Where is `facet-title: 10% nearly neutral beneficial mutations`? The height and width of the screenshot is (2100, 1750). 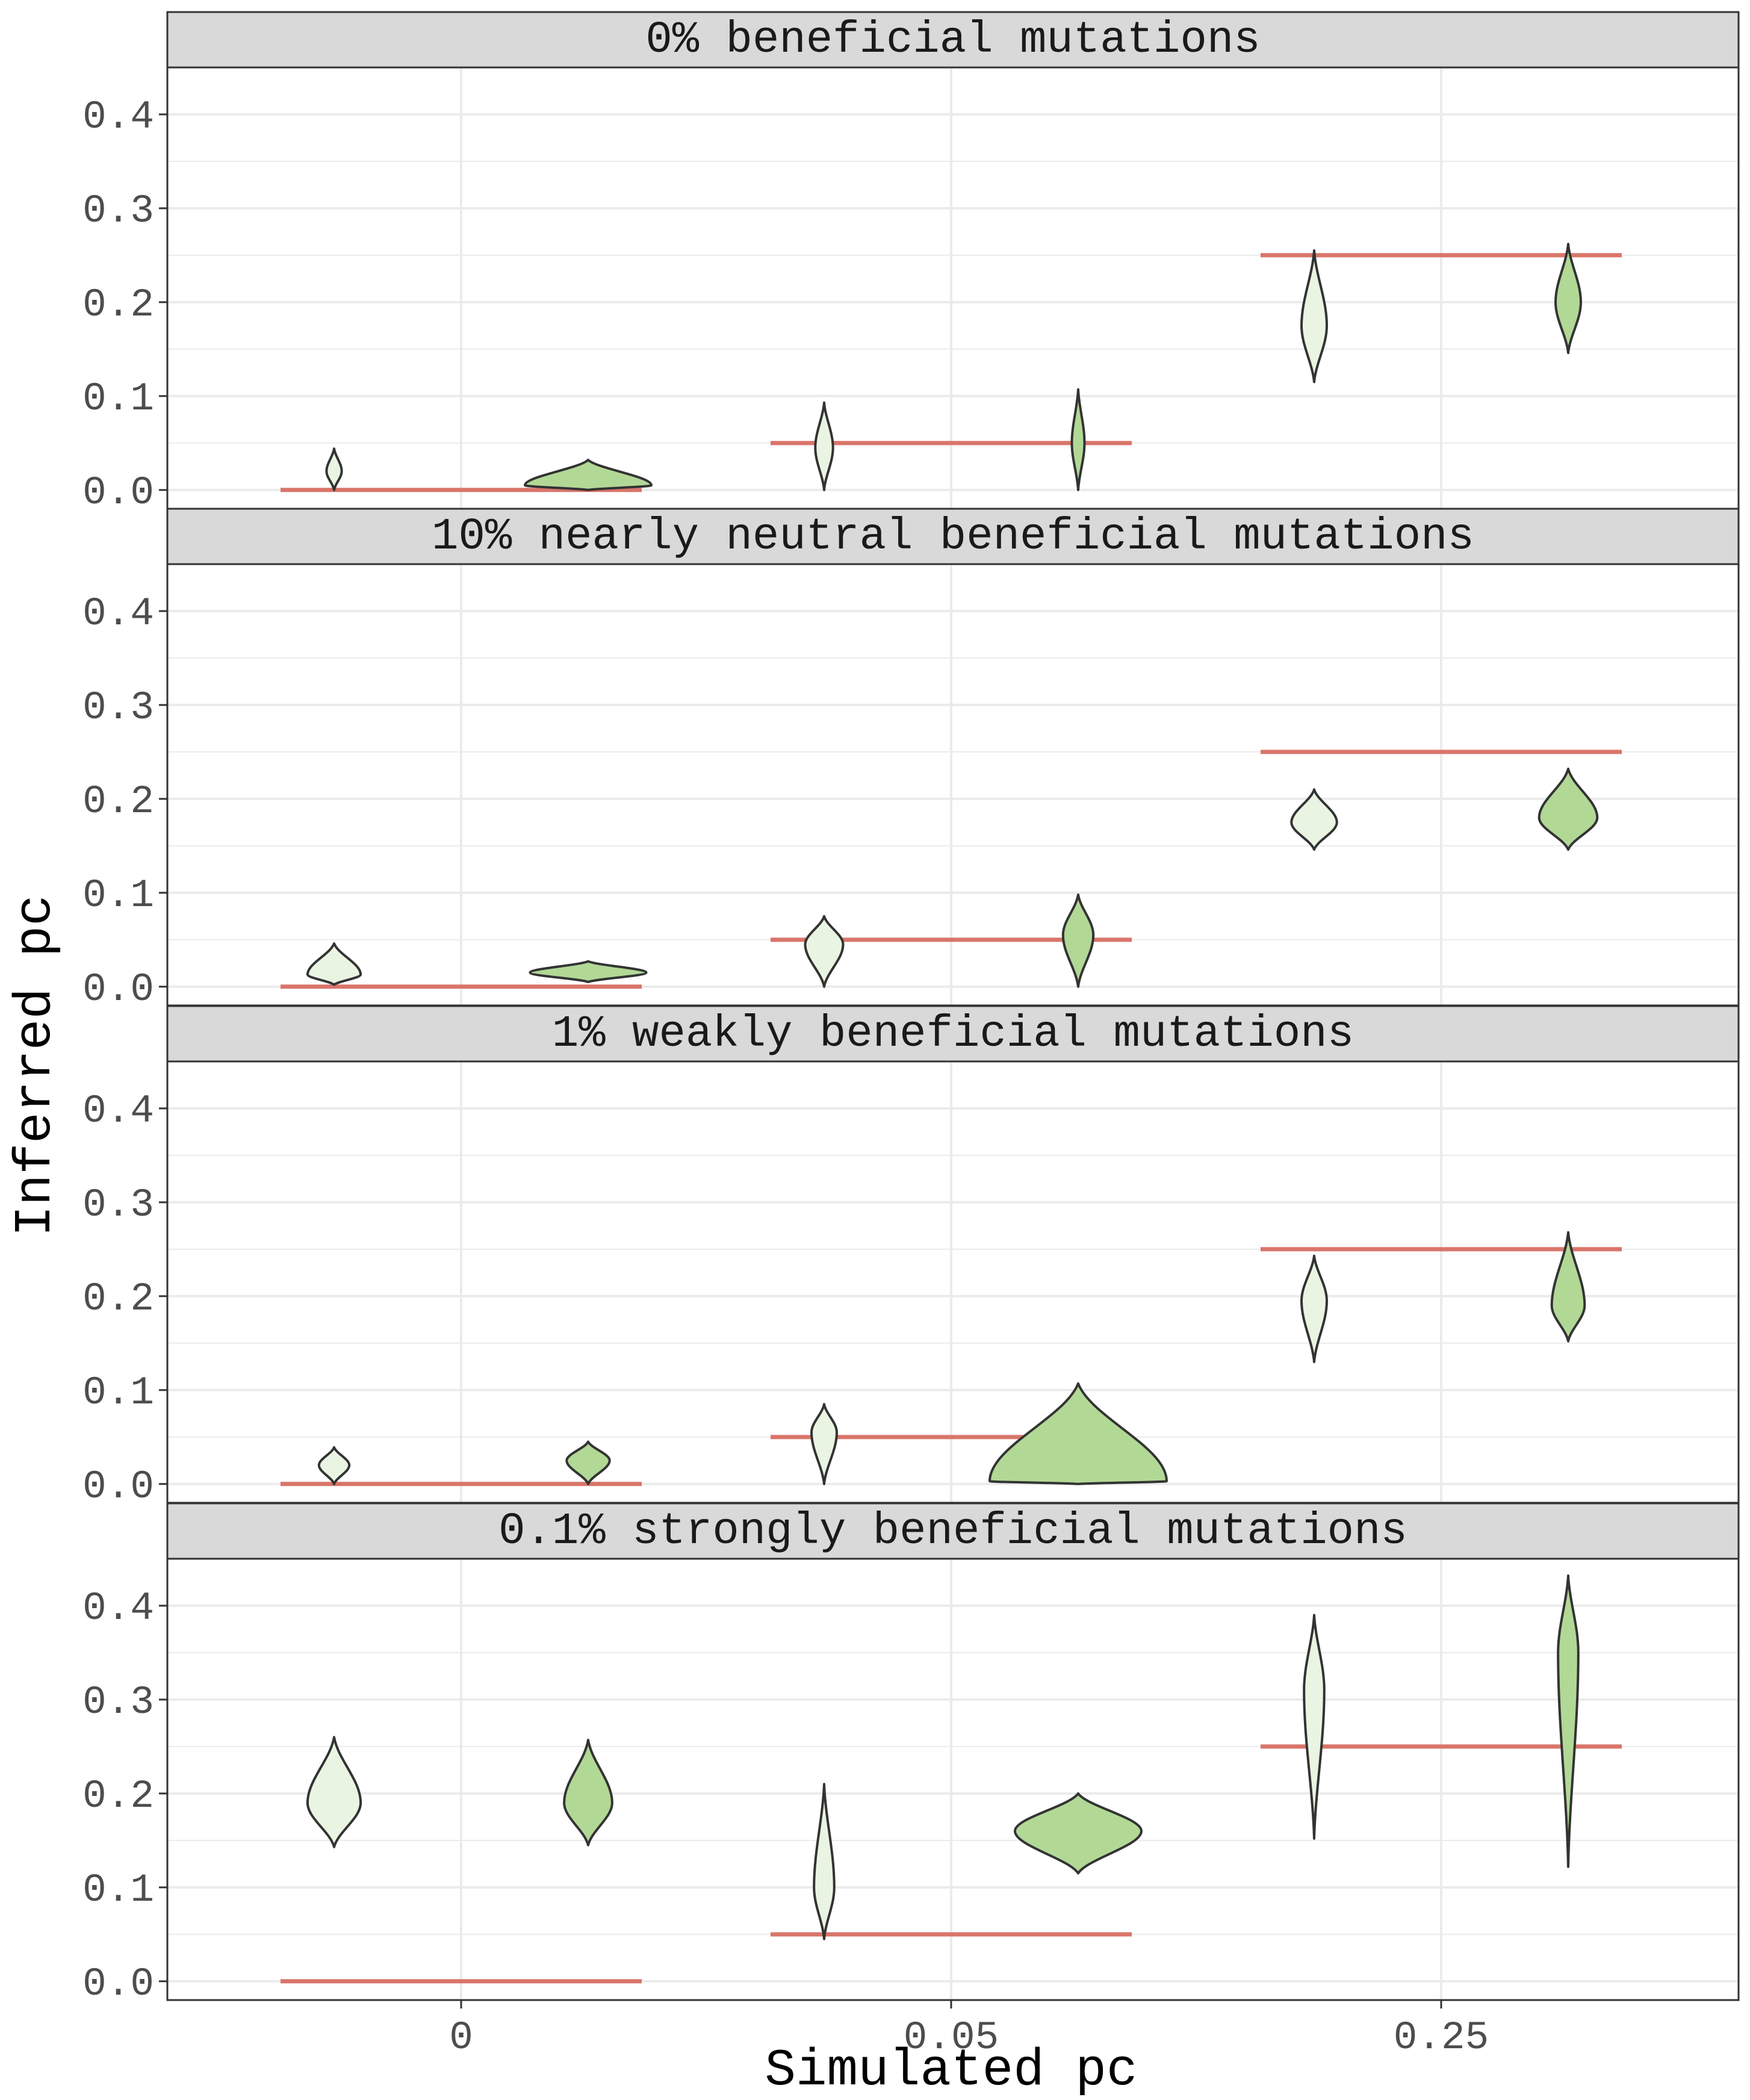 facet-title: 10% nearly neutral beneficial mutations is located at coordinates (953, 537).